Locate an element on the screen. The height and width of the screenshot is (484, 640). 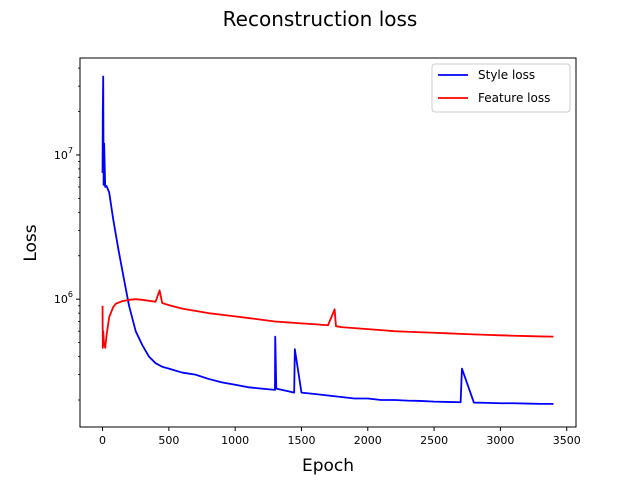
x-tick-label: 3000 is located at coordinates (500, 440).